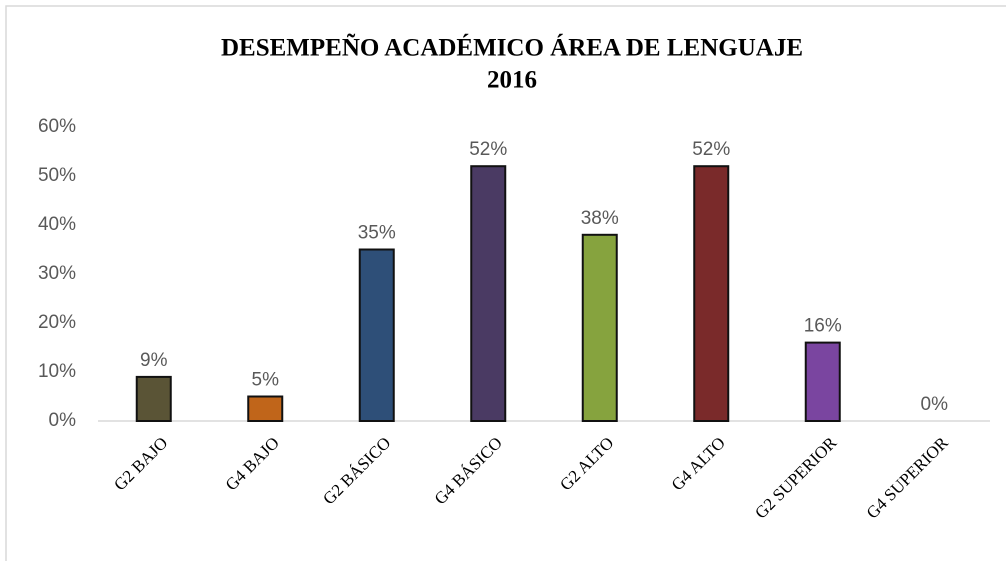 This screenshot has height=561, width=1006. Describe the element at coordinates (63, 420) in the screenshot. I see `y-tick-label: 0%` at that location.